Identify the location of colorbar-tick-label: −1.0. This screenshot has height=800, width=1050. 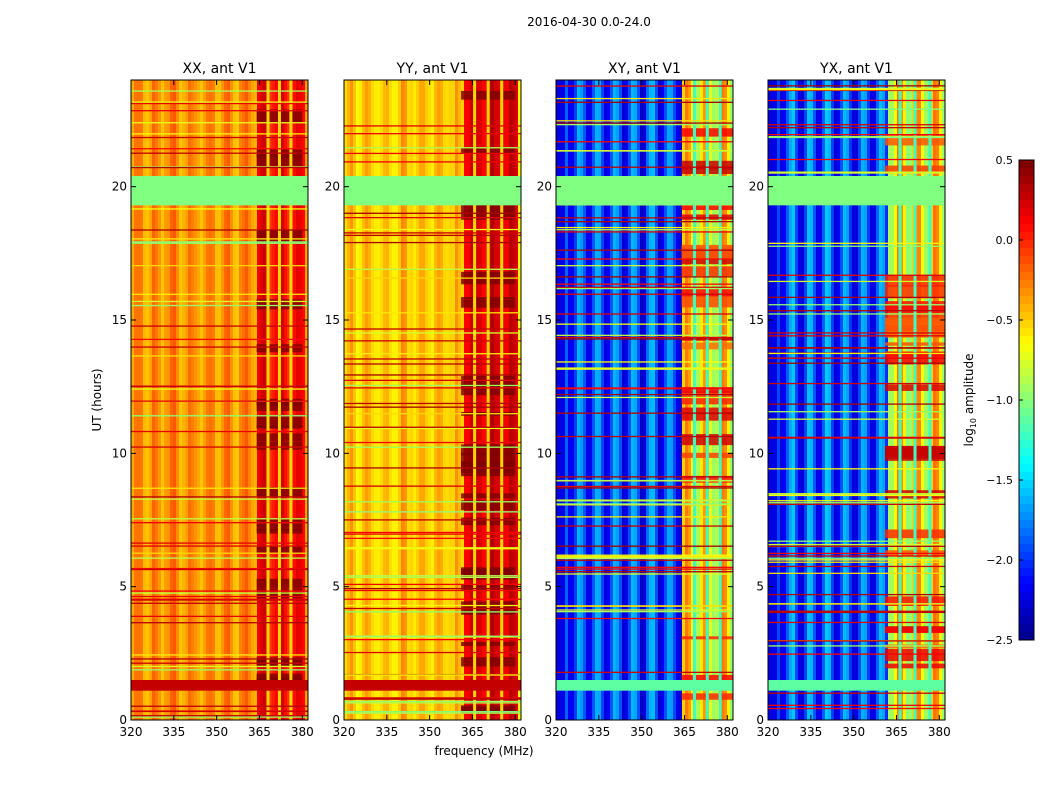
(999, 400).